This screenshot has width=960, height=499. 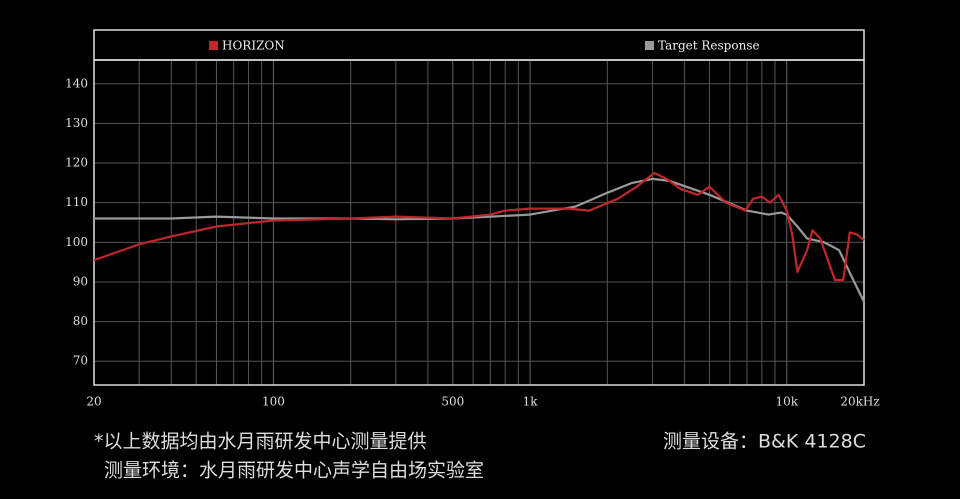 I want to click on x-tick-label: 1k, so click(x=531, y=402).